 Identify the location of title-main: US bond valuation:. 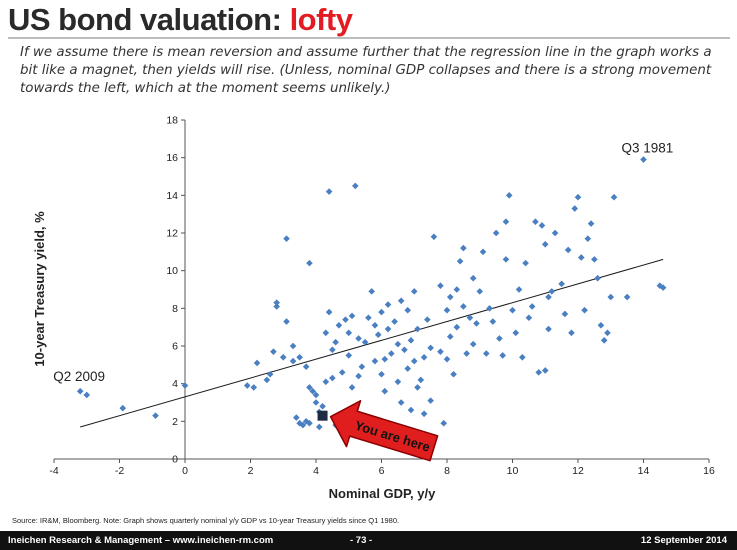
(149, 19).